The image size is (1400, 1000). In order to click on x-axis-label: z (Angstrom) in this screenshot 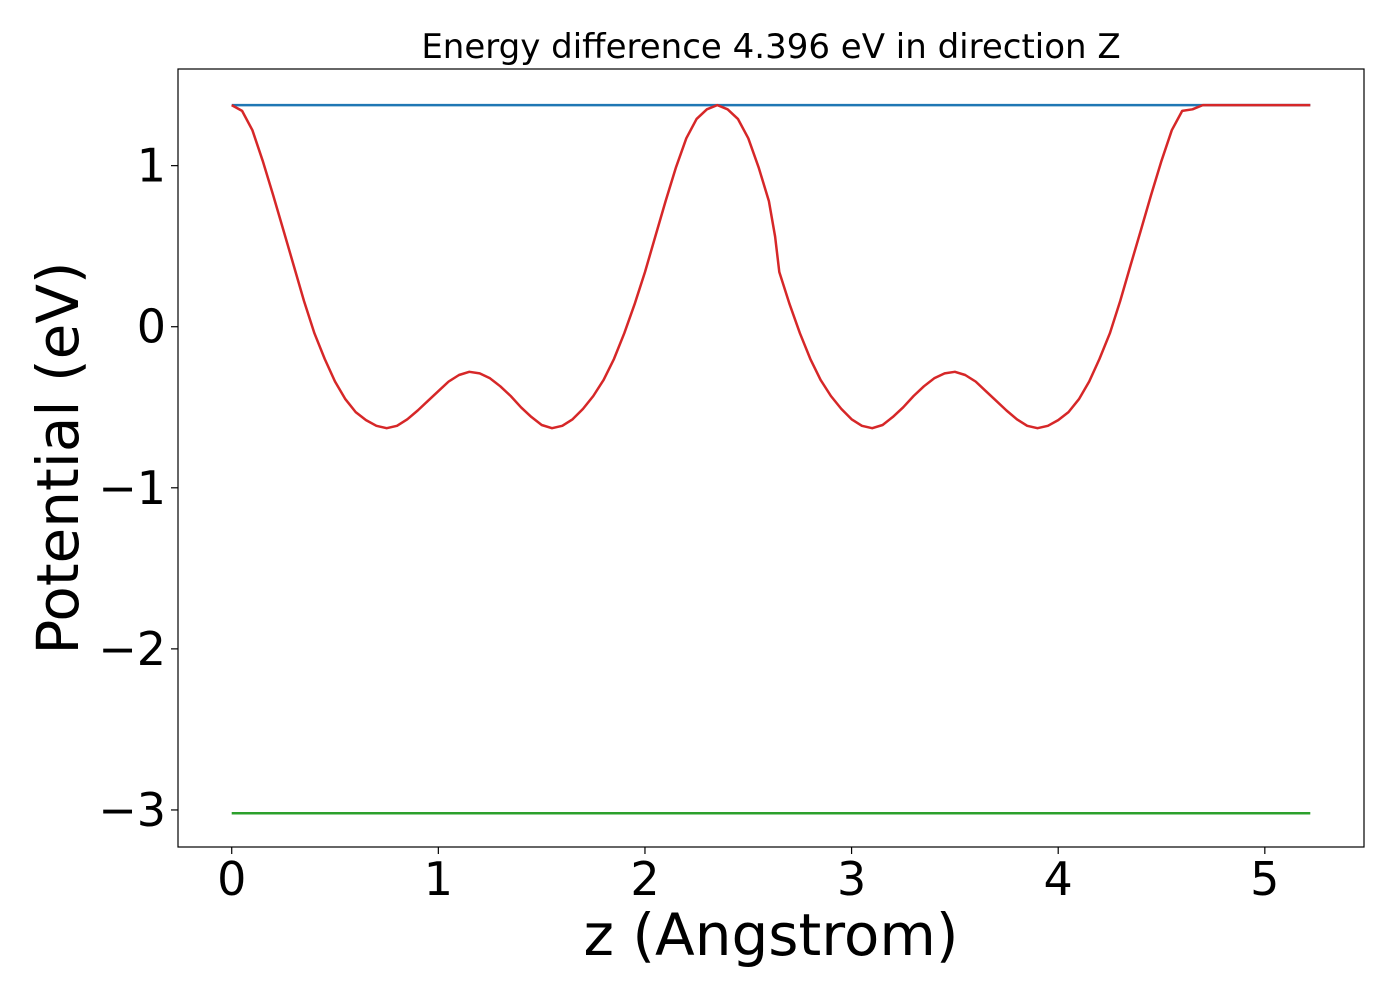, I will do `click(771, 935)`.